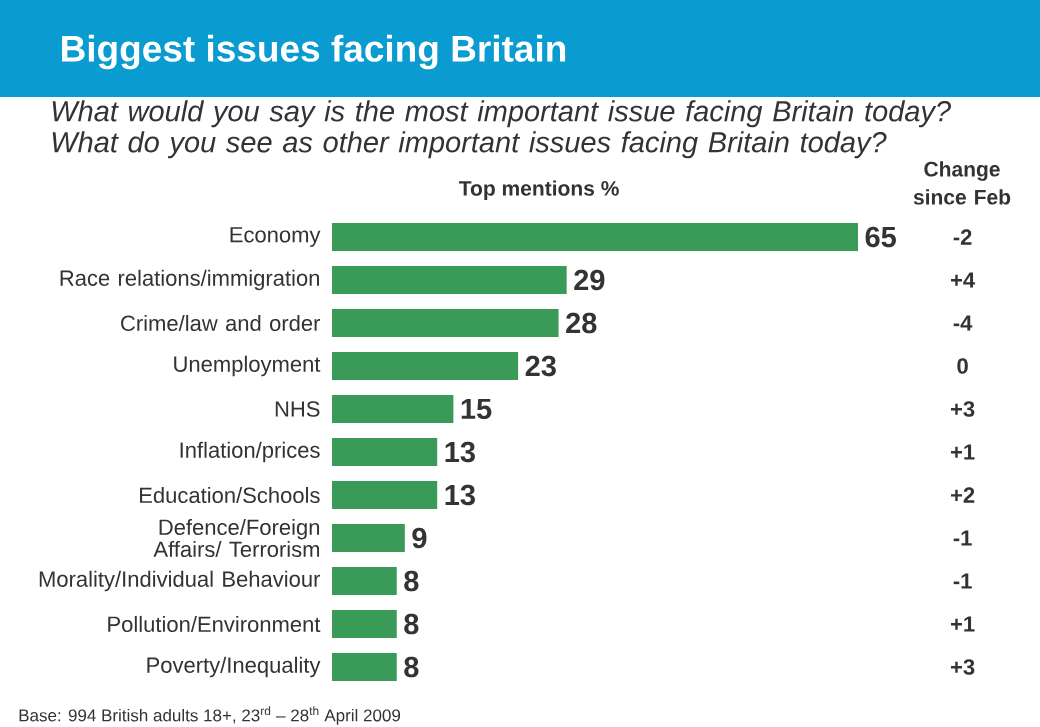 This screenshot has height=727, width=1040. What do you see at coordinates (589, 280) in the screenshot?
I see `data-label: 29` at bounding box center [589, 280].